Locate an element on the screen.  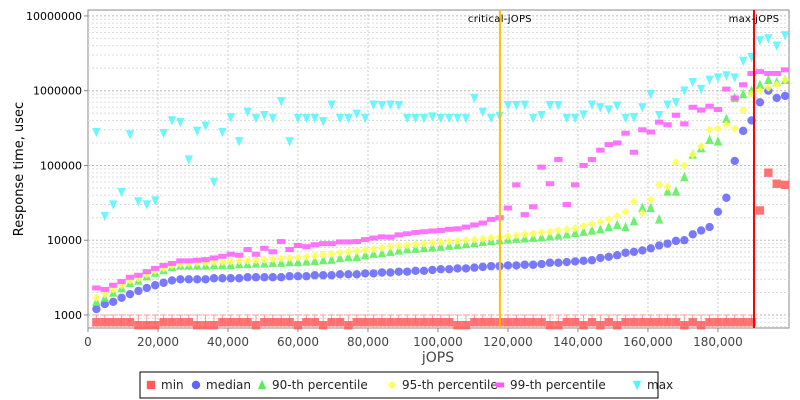
y-tick-label: 10000 is located at coordinates (64, 240).